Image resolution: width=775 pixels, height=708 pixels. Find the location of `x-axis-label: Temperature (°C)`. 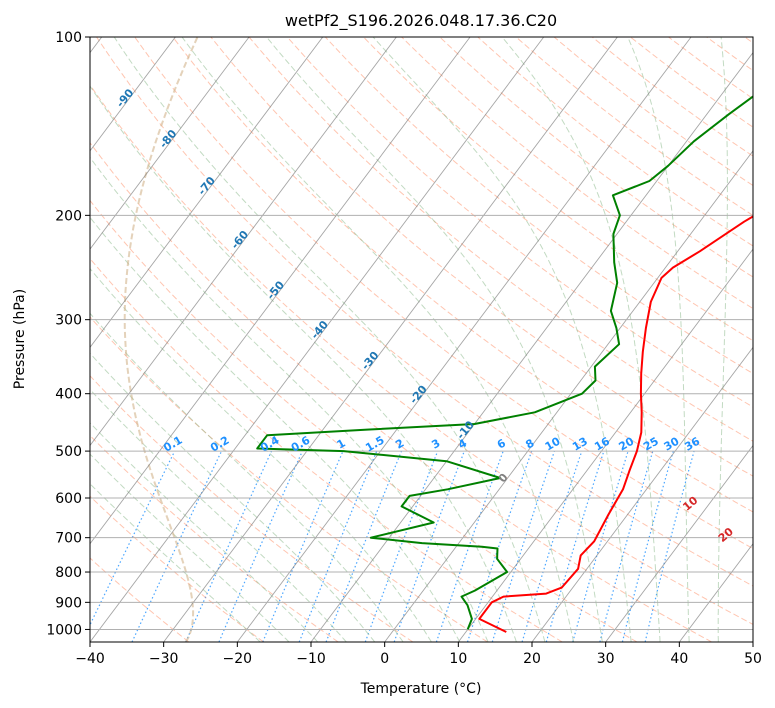

x-axis-label: Temperature (°C) is located at coordinates (421, 689).